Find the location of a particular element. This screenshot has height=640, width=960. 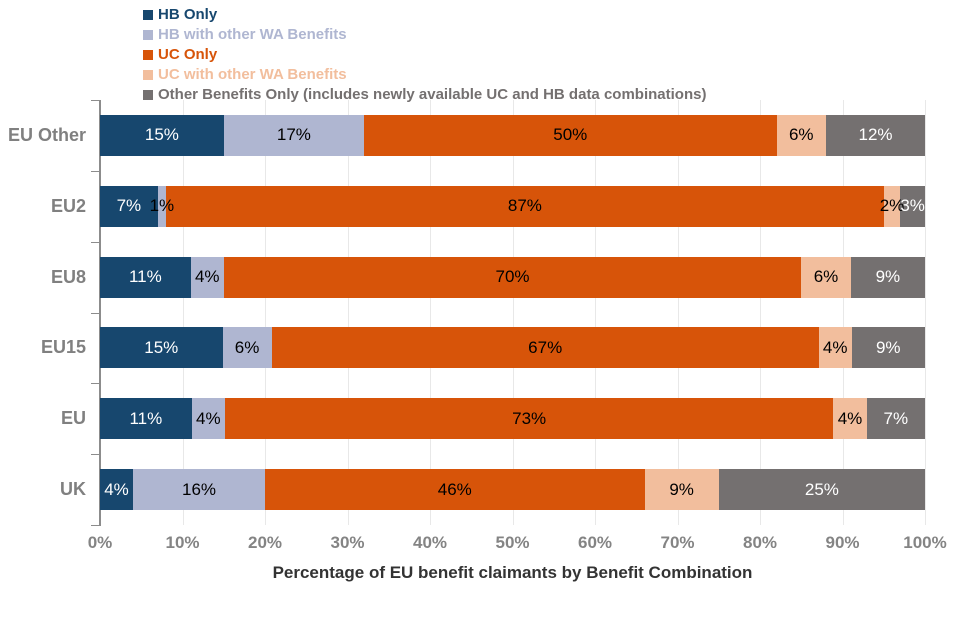

x-tick-label: 0% is located at coordinates (100, 542).